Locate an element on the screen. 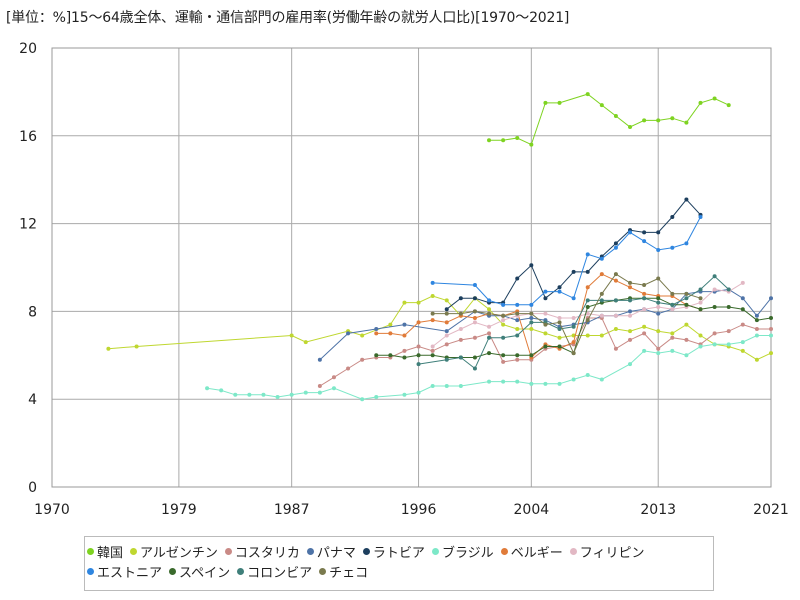 This screenshot has height=600, width=800. y-tick-label: 4 is located at coordinates (32, 400).